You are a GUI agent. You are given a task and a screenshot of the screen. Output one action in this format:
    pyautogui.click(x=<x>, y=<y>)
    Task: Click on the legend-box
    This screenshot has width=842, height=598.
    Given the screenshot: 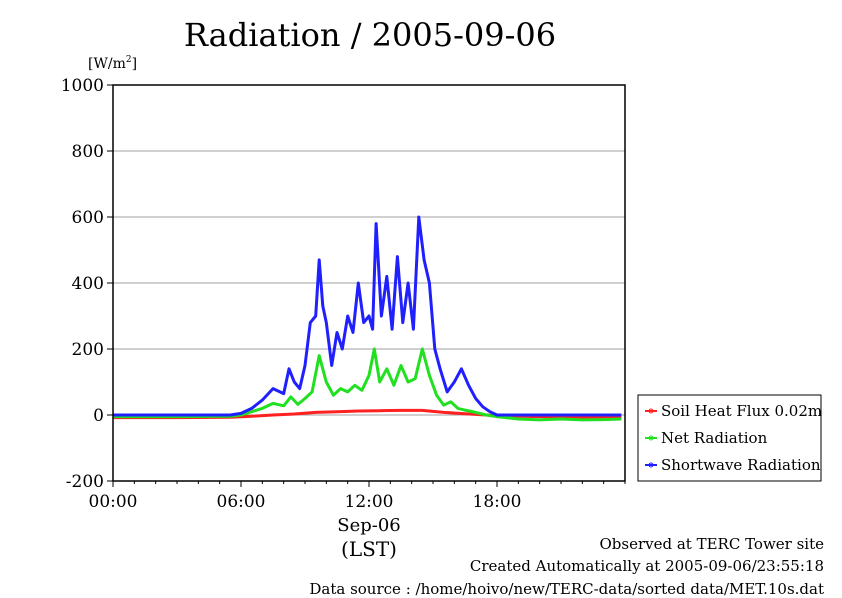 What is the action you would take?
    pyautogui.click(x=729, y=438)
    